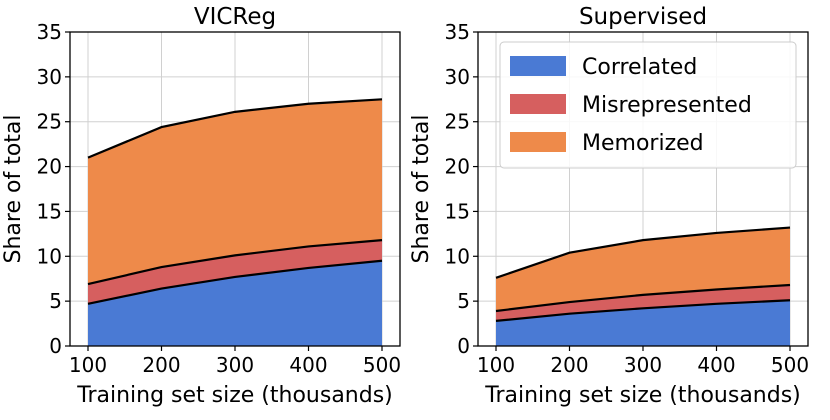 Image resolution: width=830 pixels, height=420 pixels. I want to click on legend-swatch-misrepresented, so click(538, 104).